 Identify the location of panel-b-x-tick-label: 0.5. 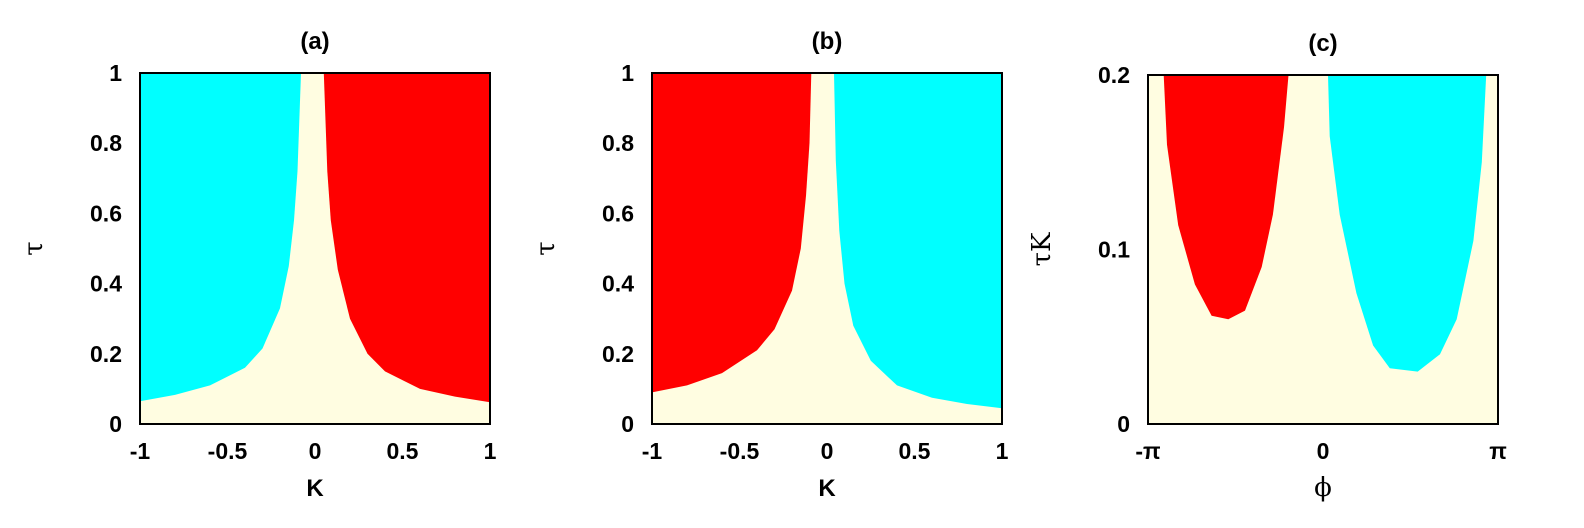
(915, 451).